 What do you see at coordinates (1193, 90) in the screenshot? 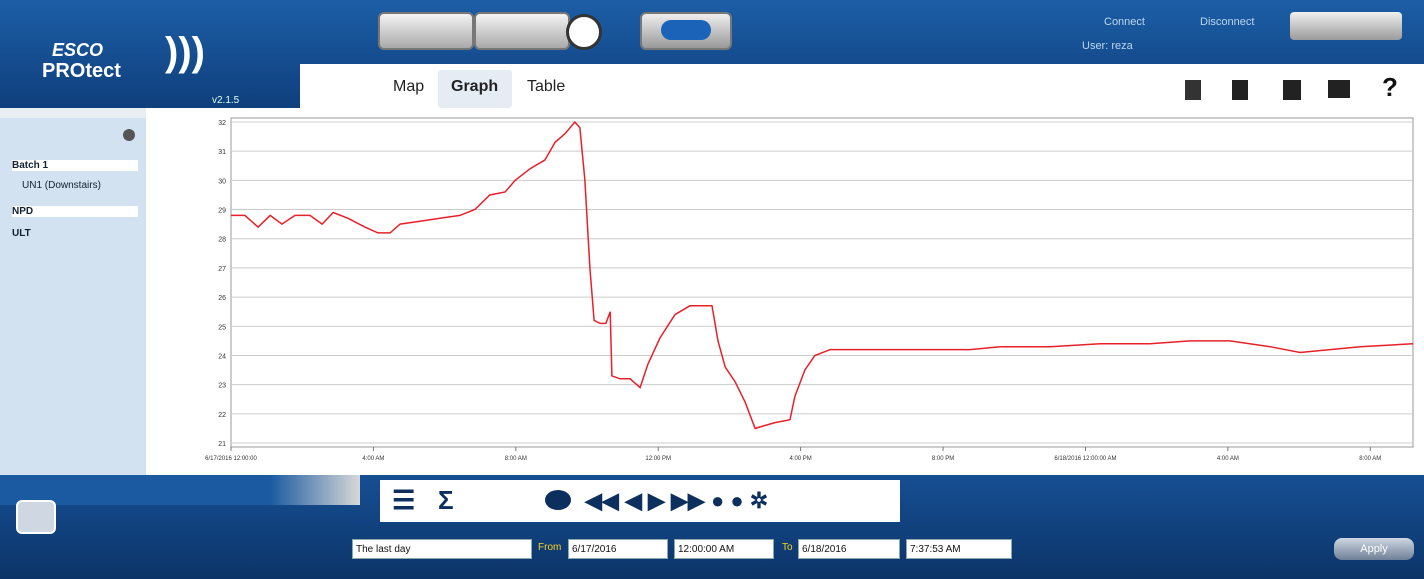
I see `print-icon` at bounding box center [1193, 90].